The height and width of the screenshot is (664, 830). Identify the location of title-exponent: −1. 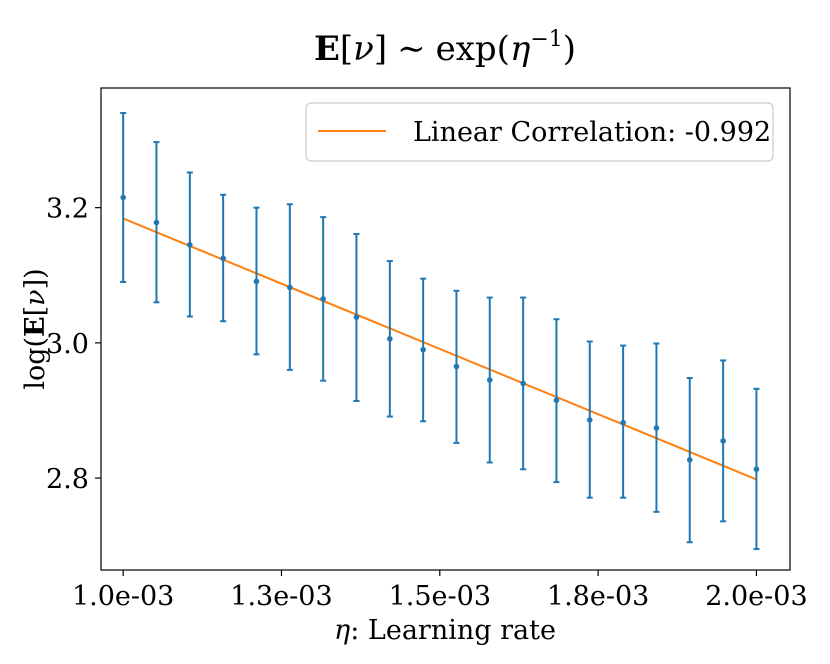
(546, 39).